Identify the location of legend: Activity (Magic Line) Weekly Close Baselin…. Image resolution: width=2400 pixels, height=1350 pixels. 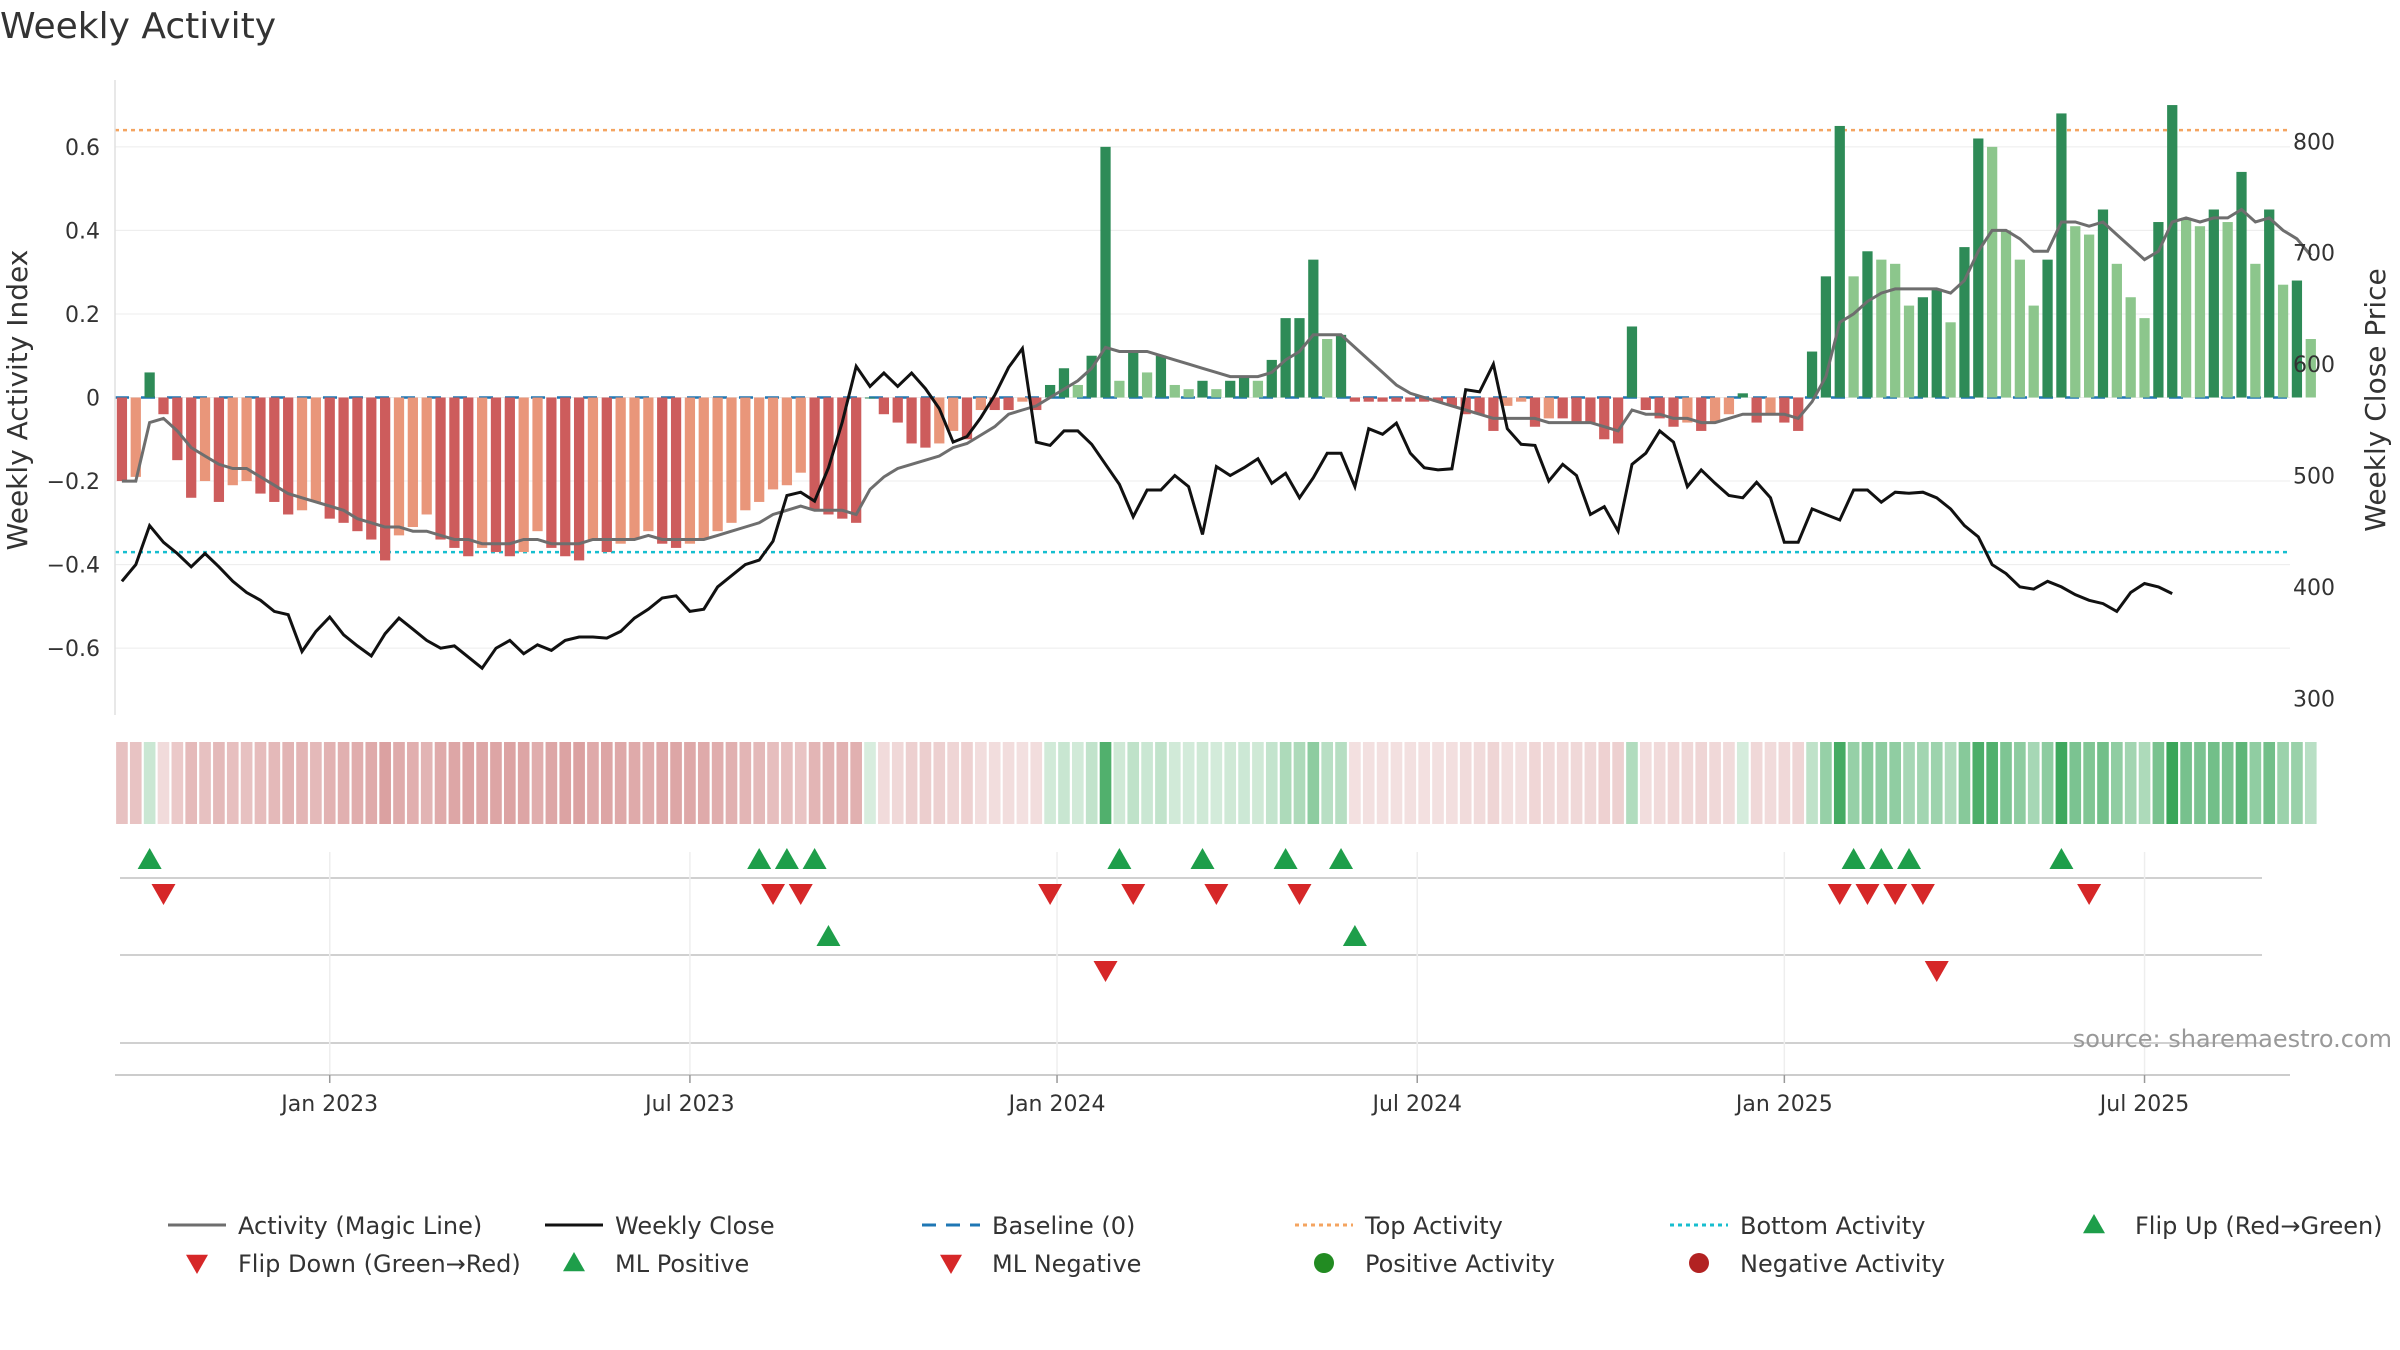
(1275, 1245).